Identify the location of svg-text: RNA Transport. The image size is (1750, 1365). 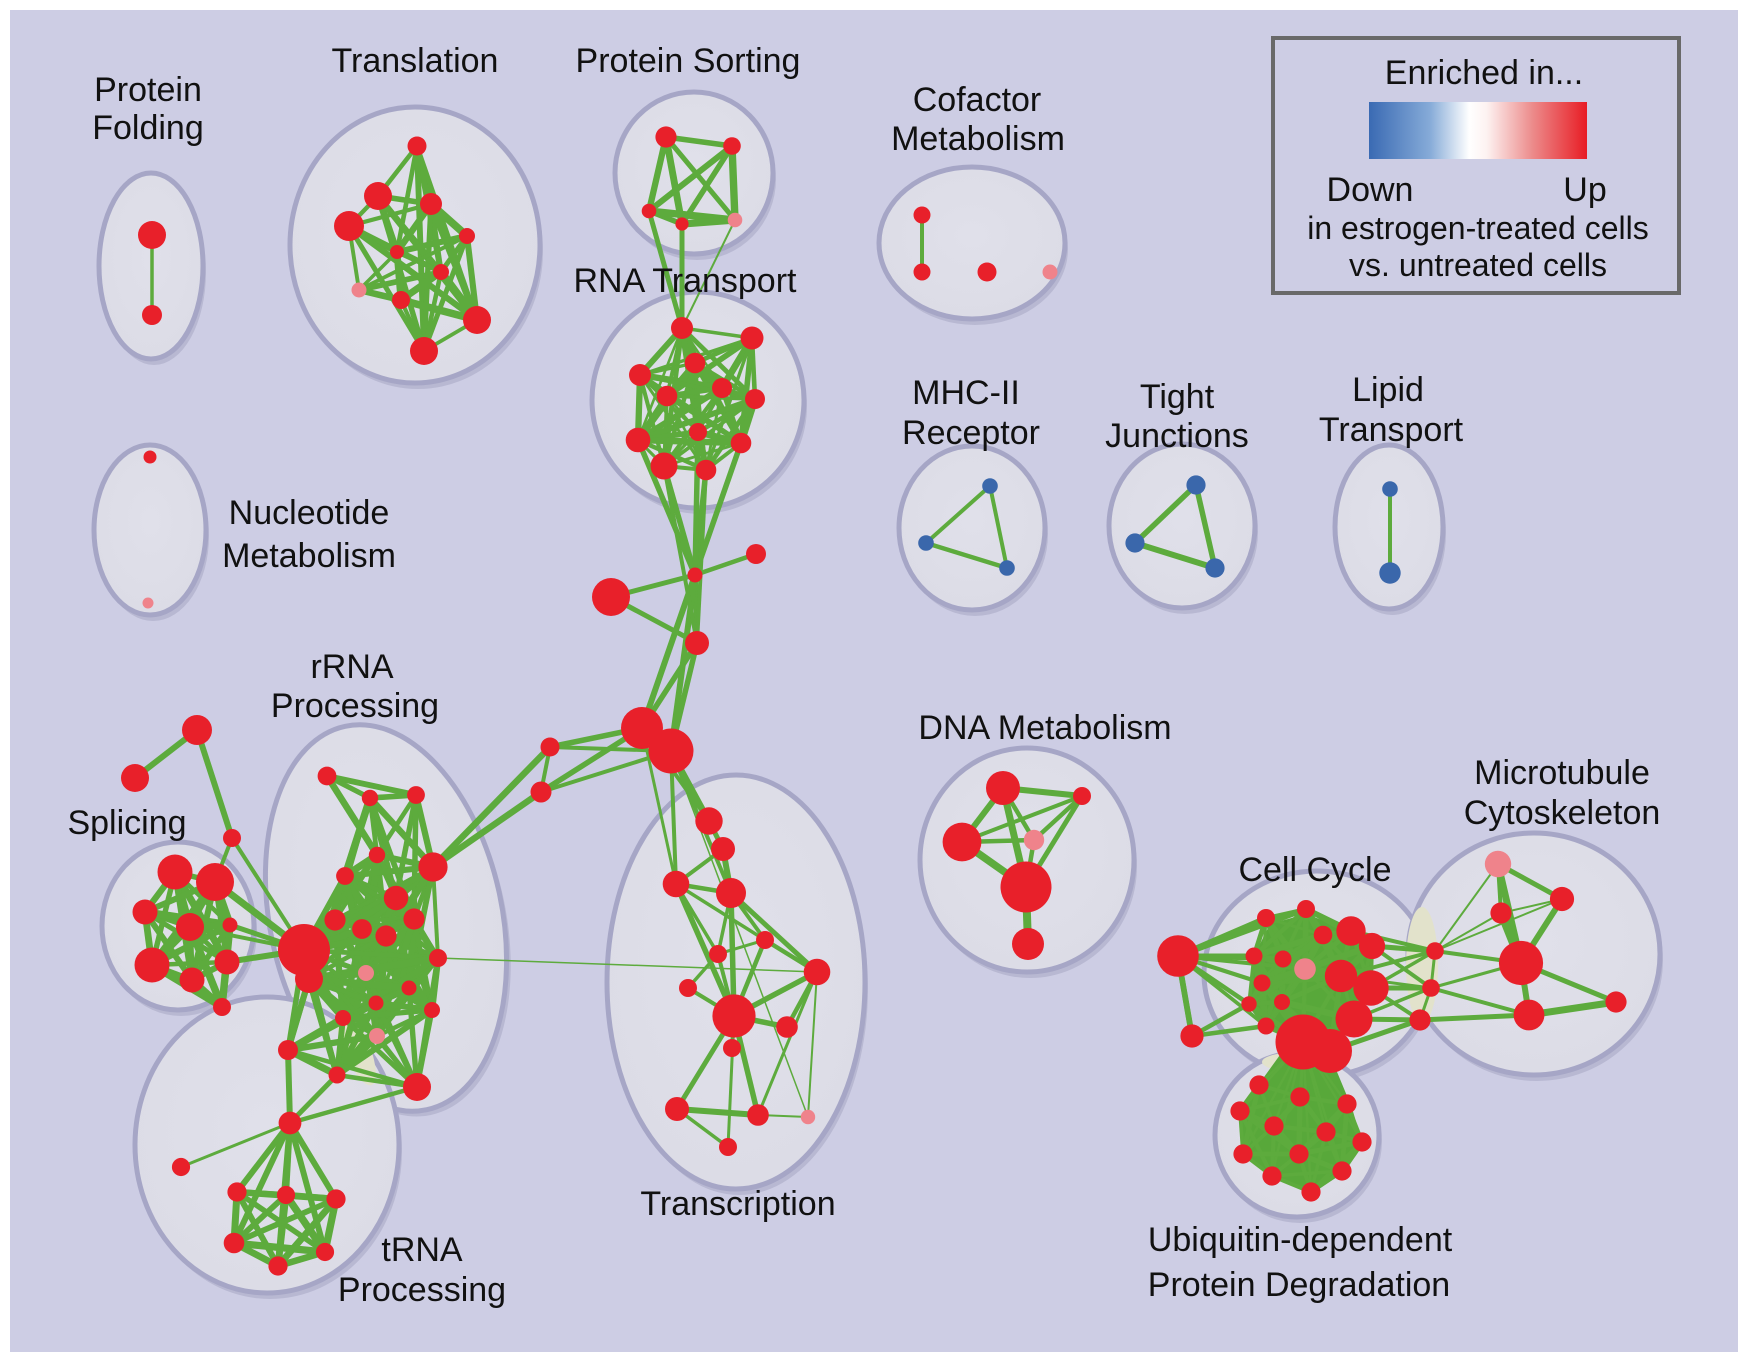
(686, 281).